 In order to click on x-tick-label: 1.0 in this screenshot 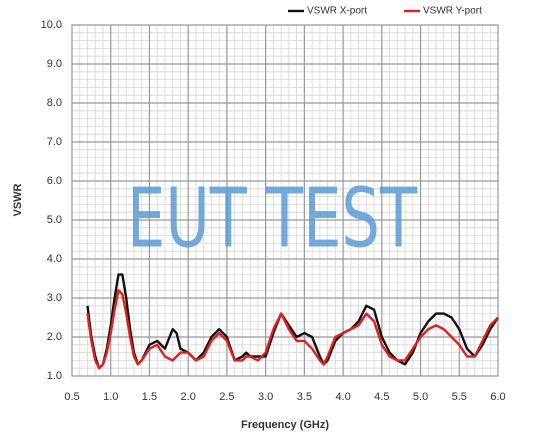, I will do `click(110, 397)`.